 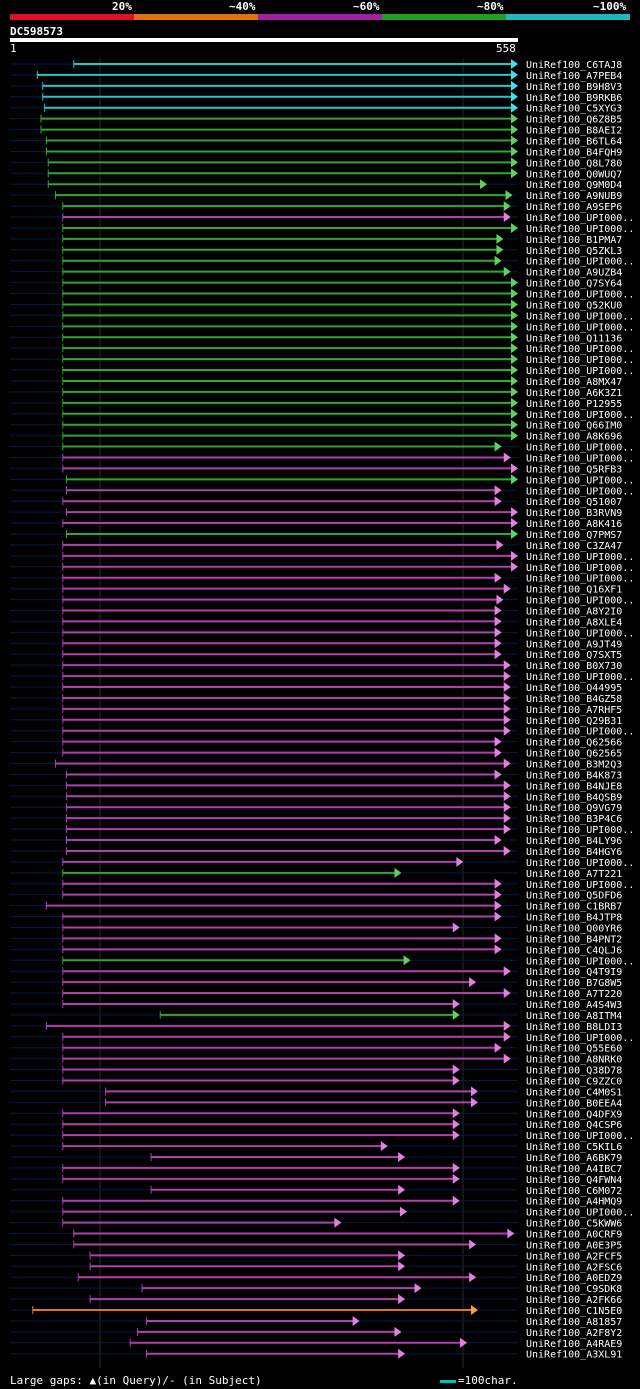 What do you see at coordinates (574, 907) in the screenshot?
I see `hit-label: UniRef100_C1BRB7` at bounding box center [574, 907].